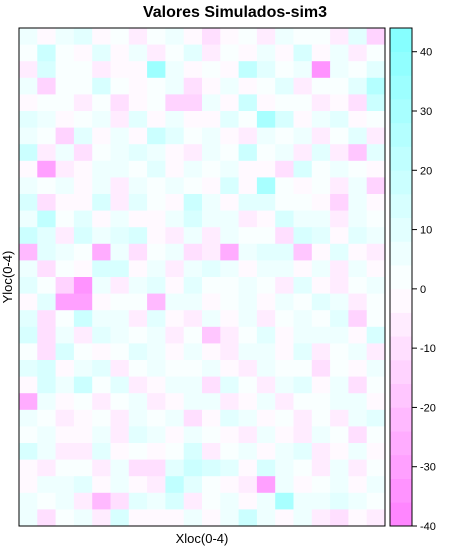 Image resolution: width=472 pixels, height=549 pixels. Describe the element at coordinates (401, 395) in the screenshot. I see `colorbar-band` at that location.